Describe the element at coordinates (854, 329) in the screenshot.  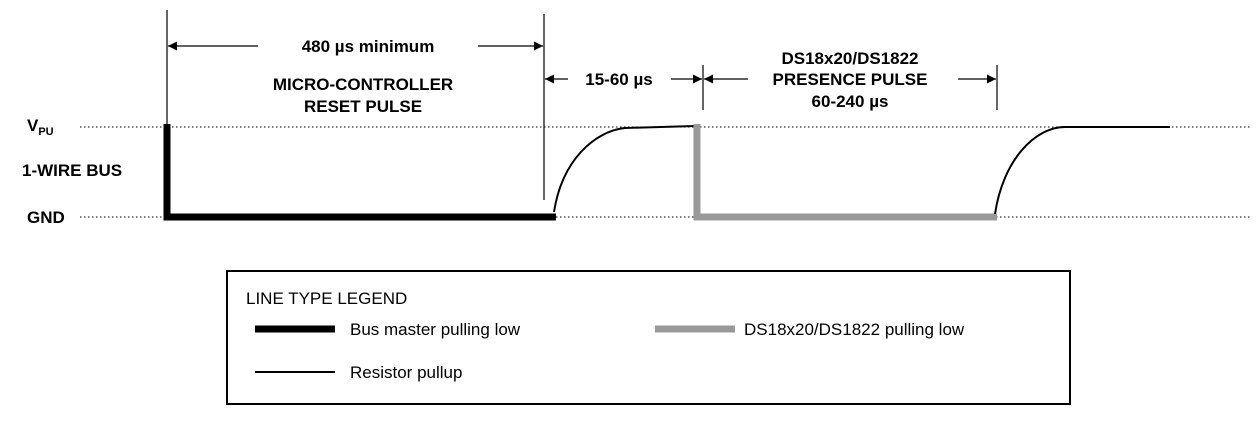
I see `legend-slave-label: DS18x20/DS1822 pulling low` at that location.